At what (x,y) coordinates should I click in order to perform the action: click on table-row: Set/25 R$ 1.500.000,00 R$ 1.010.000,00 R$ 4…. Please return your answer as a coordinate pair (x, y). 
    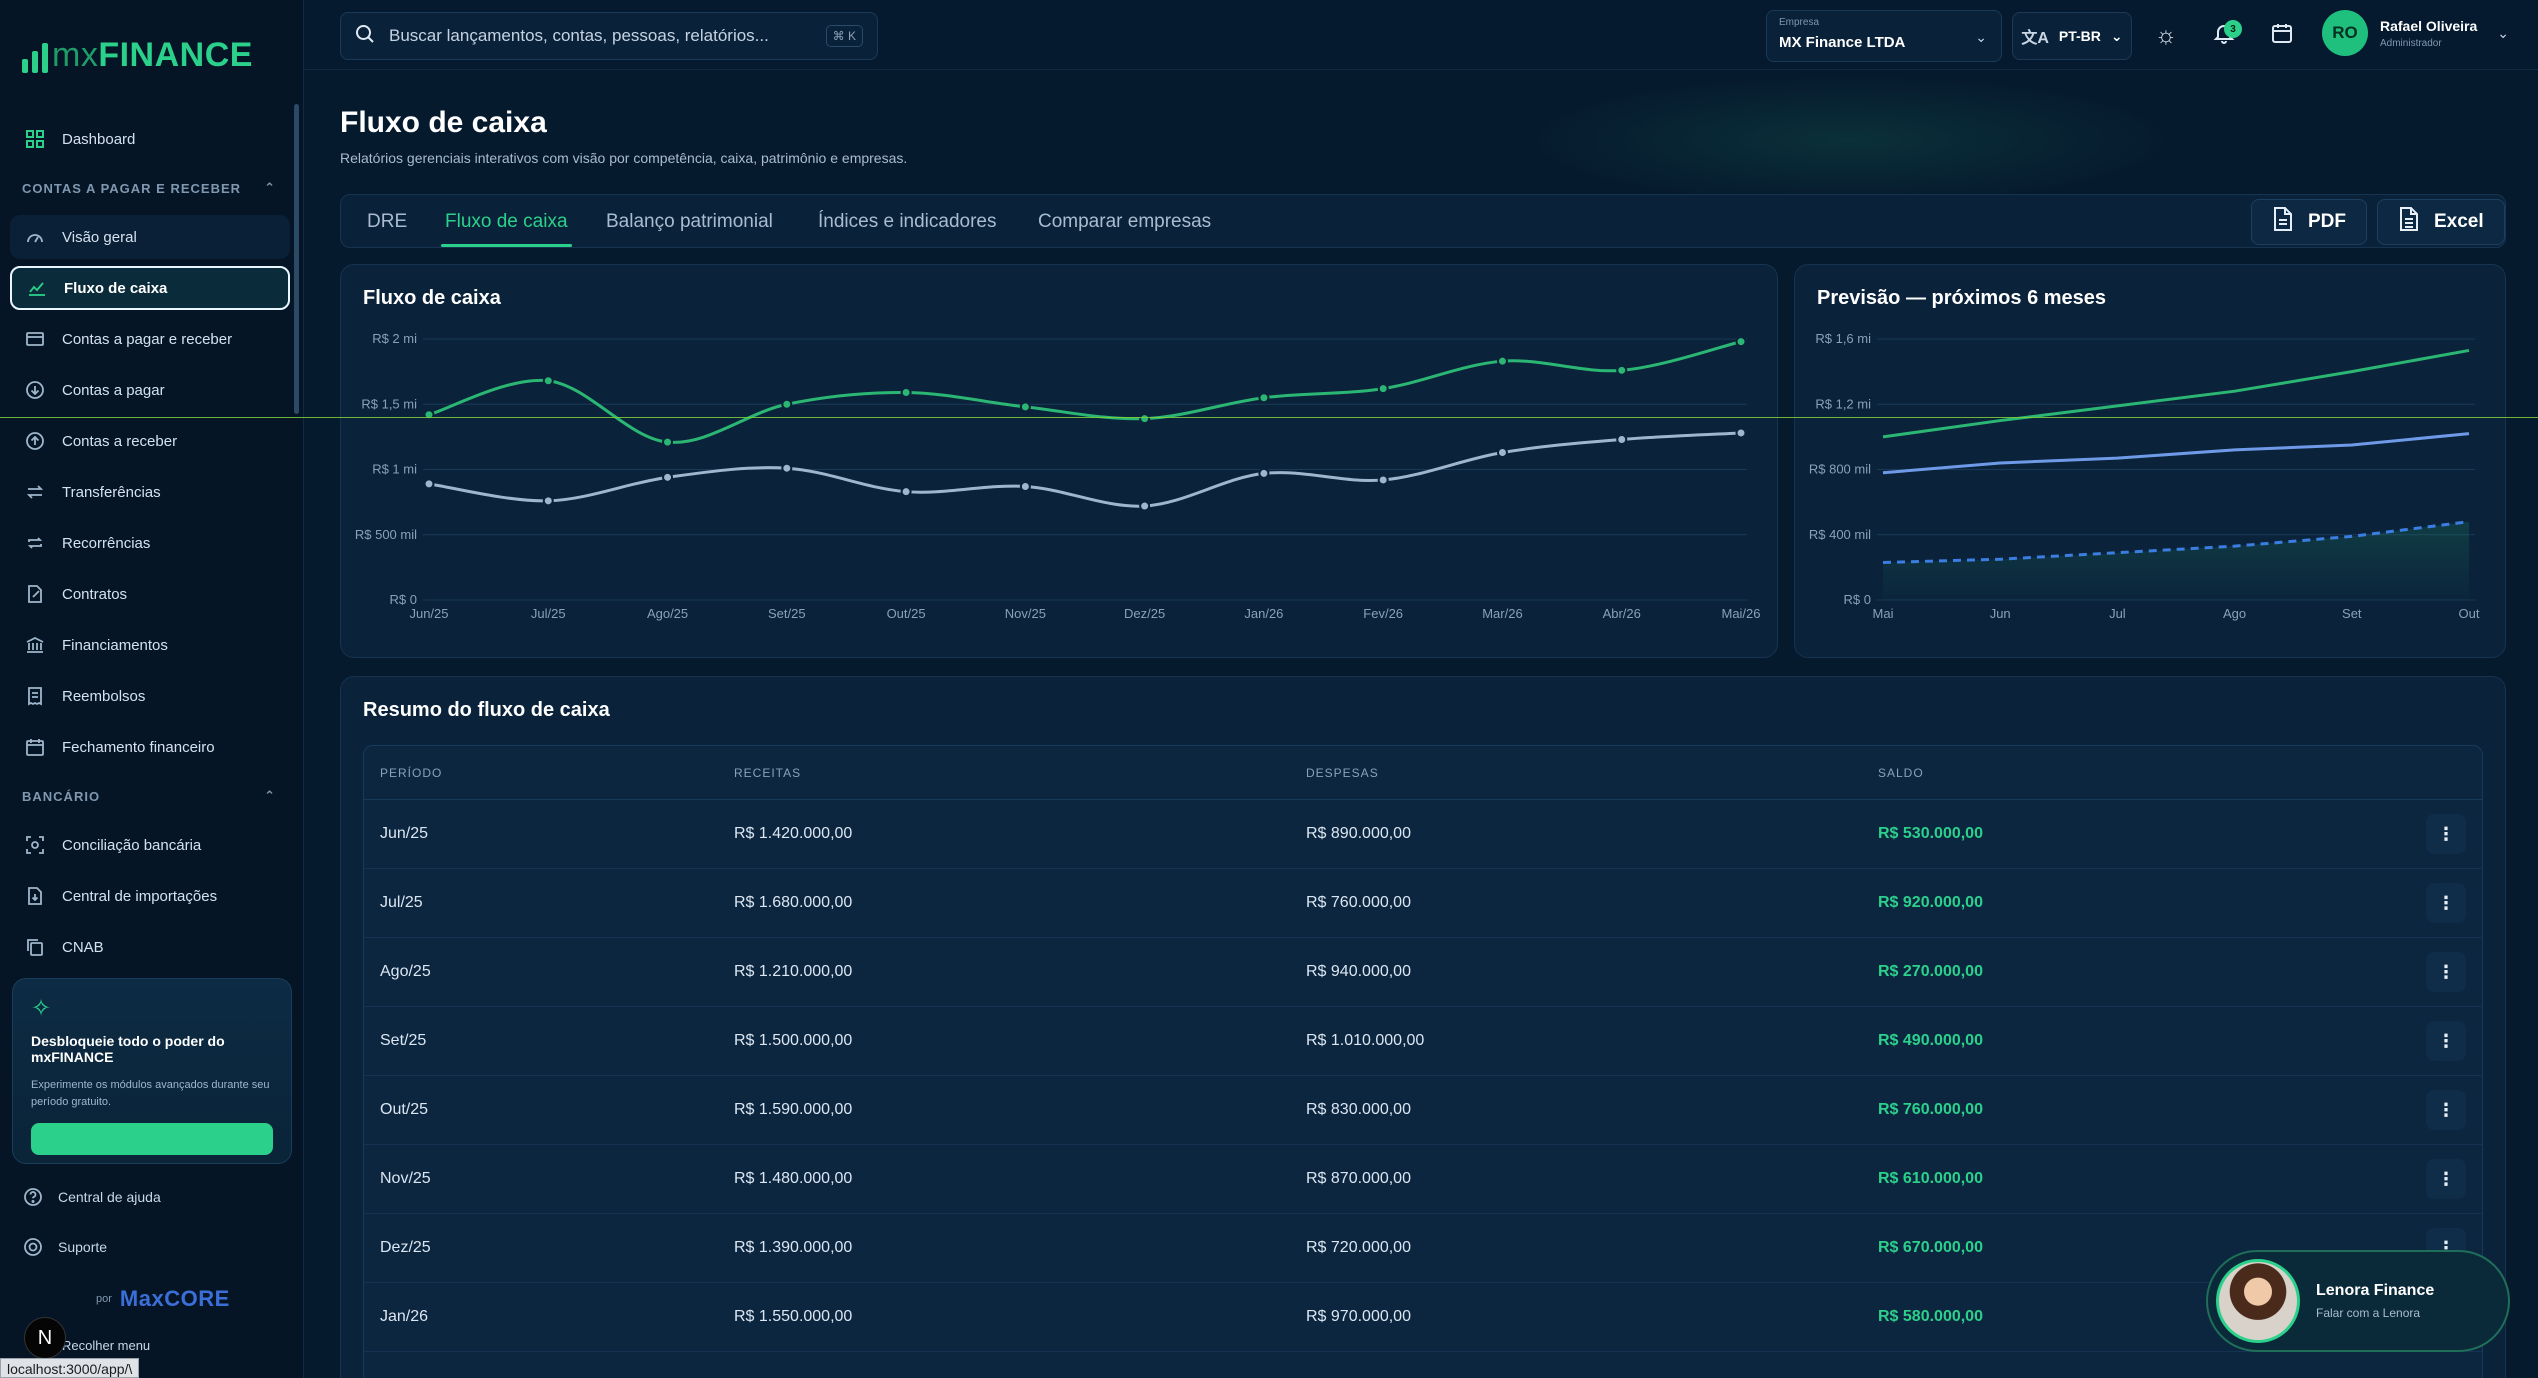
    Looking at the image, I should click on (1423, 1041).